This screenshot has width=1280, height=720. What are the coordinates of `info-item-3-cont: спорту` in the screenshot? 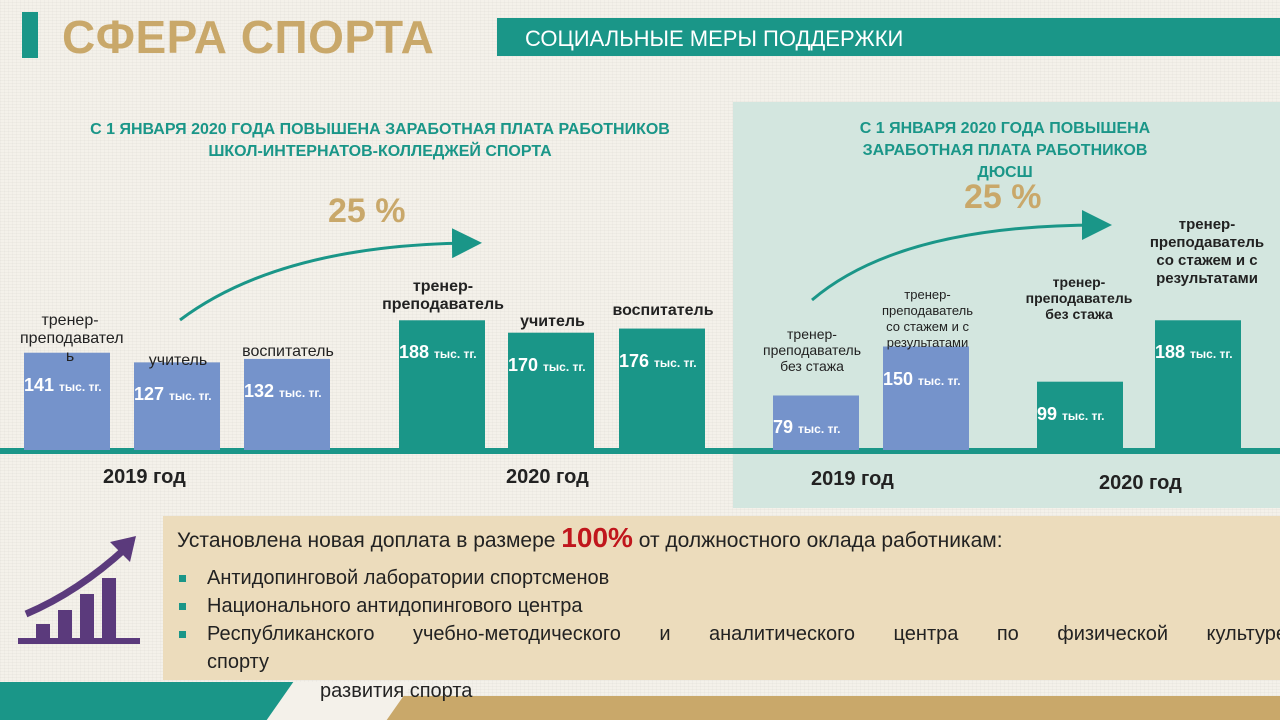 It's located at (238, 662).